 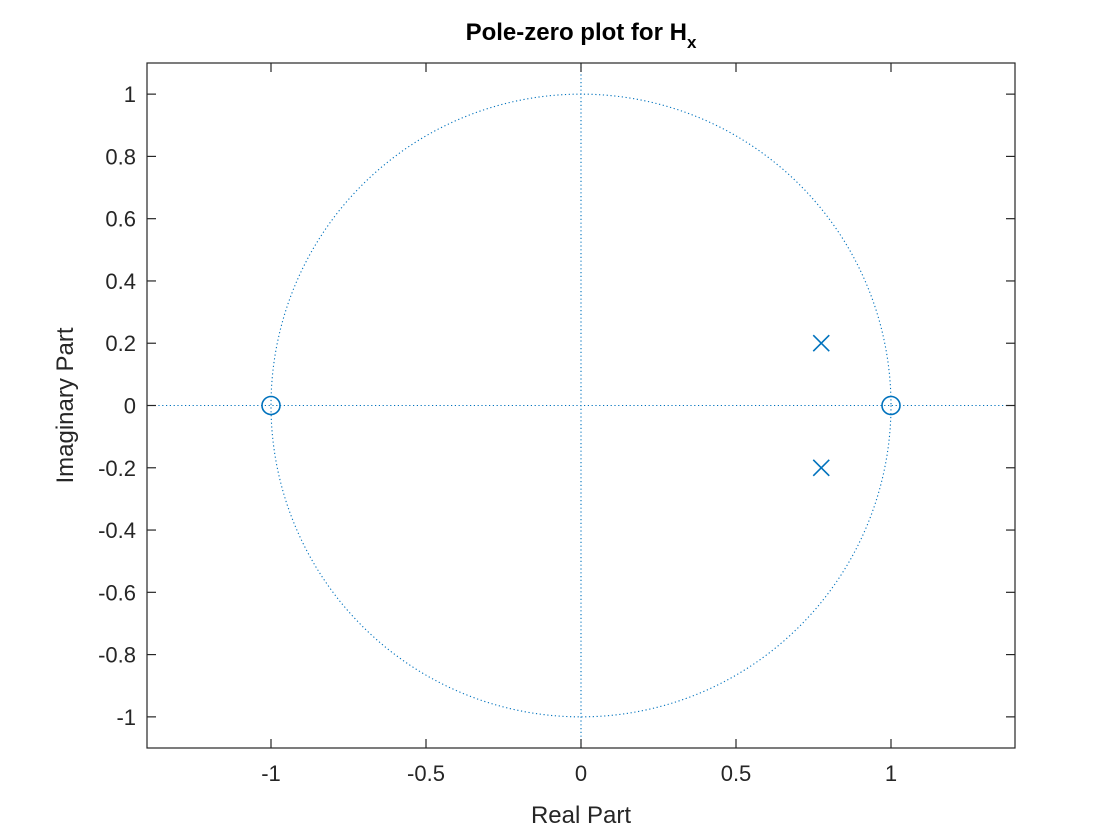 I want to click on y-tick-label: 0, so click(x=130, y=406).